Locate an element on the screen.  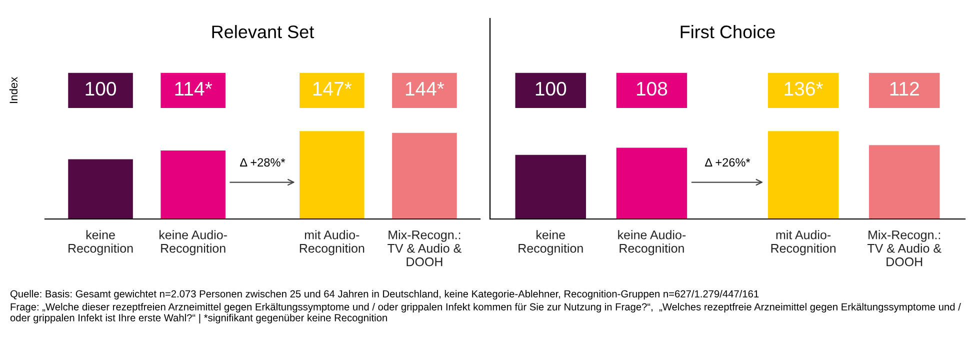
annotation: Δ +26%* is located at coordinates (727, 162).